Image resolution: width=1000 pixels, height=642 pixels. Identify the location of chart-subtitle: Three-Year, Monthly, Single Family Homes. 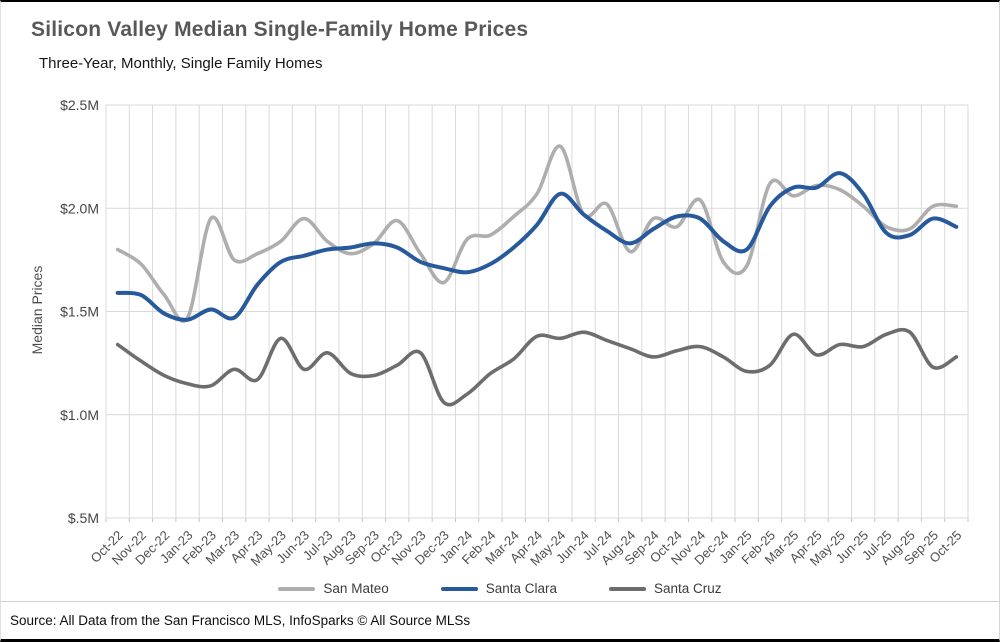
(181, 63).